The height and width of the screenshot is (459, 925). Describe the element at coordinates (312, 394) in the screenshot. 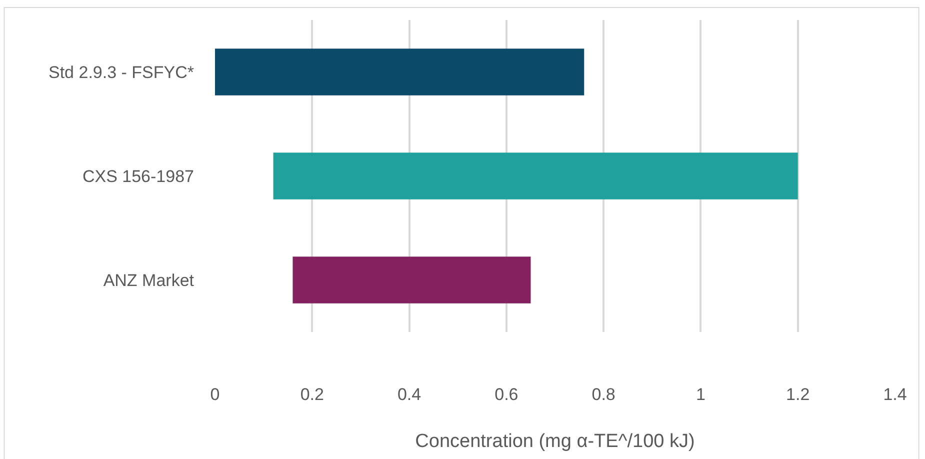

I see `x-tick-label: 0.2` at that location.